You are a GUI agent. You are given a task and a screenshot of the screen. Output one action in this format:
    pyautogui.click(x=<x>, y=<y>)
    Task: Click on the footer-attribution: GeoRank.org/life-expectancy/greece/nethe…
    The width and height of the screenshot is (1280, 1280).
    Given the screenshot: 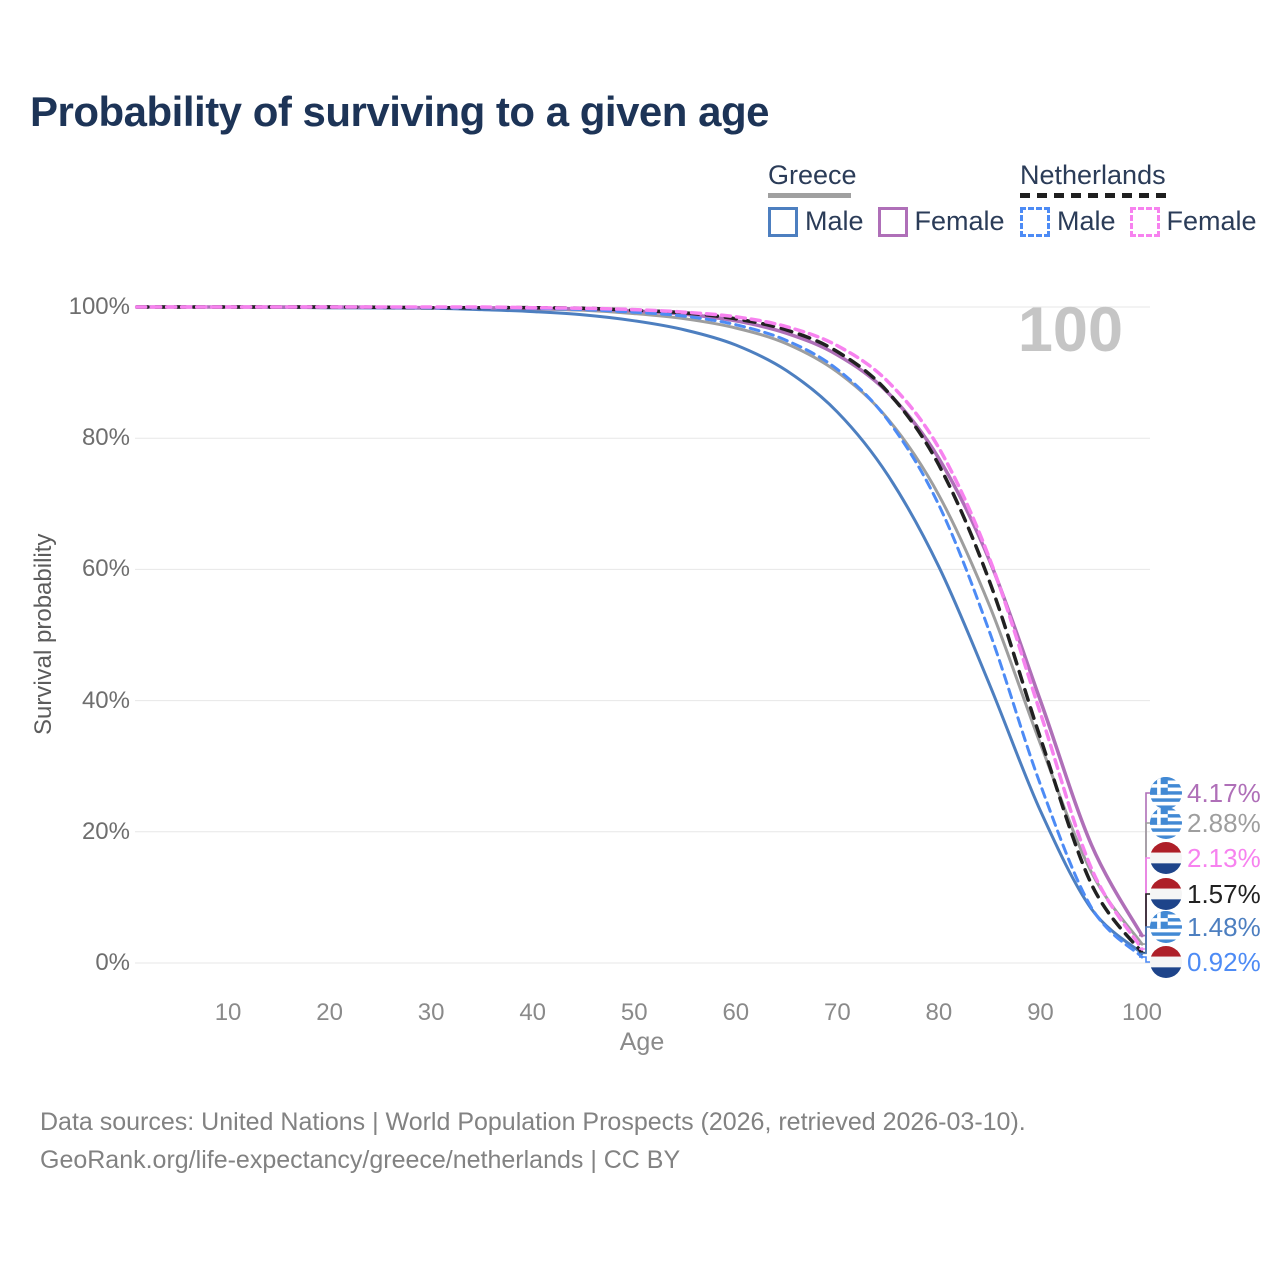 What is the action you would take?
    pyautogui.click(x=360, y=1160)
    